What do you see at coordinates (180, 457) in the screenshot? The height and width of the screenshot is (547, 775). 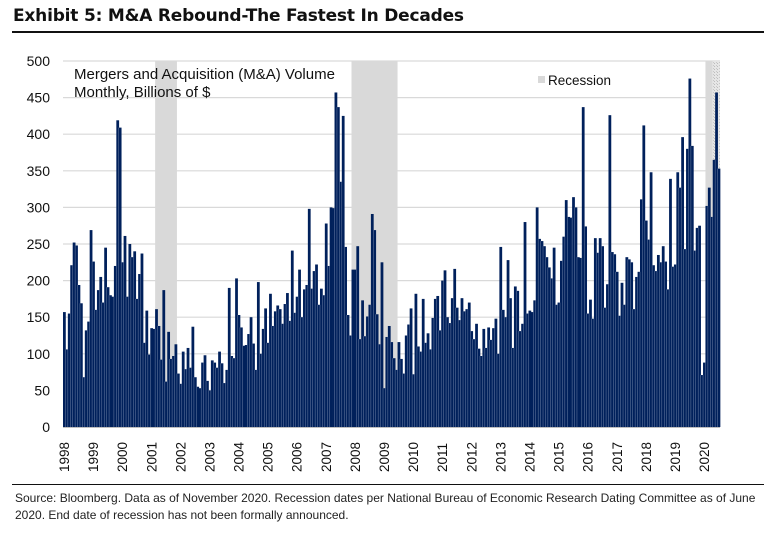 I see `x-tick-label-2002: 2002` at bounding box center [180, 457].